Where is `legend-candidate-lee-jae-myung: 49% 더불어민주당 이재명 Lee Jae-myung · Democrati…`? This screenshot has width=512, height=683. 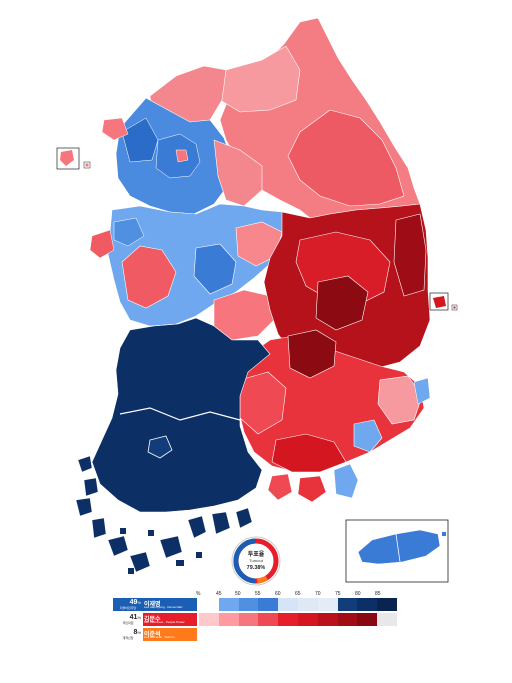 legend-candidate-lee-jae-myung: 49% 더불어민주당 이재명 Lee Jae-myung · Democrati… is located at coordinates (155, 604).